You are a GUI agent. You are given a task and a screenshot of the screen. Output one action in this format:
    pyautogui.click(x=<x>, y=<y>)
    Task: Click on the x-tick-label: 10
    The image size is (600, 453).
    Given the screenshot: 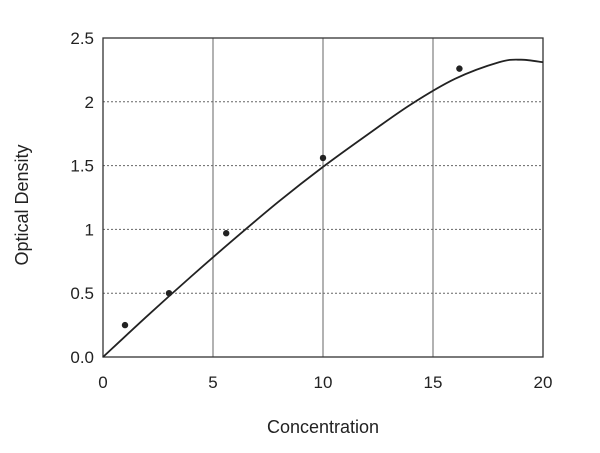 What is the action you would take?
    pyautogui.click(x=323, y=382)
    